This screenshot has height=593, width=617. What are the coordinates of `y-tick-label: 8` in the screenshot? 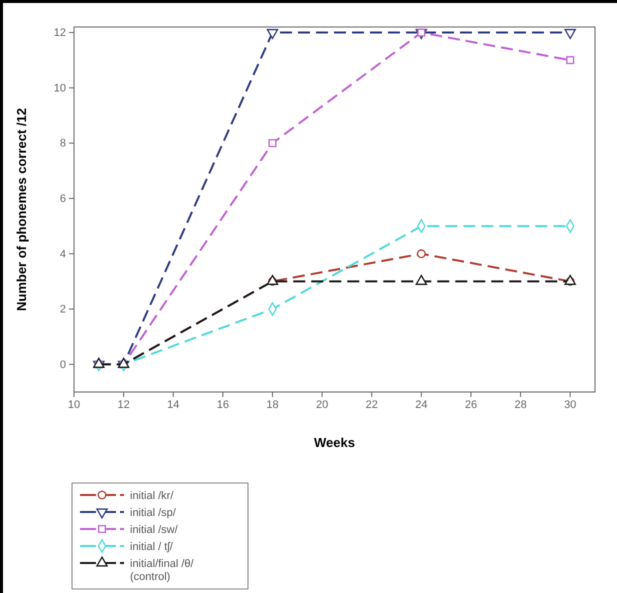 It's located at (63, 144).